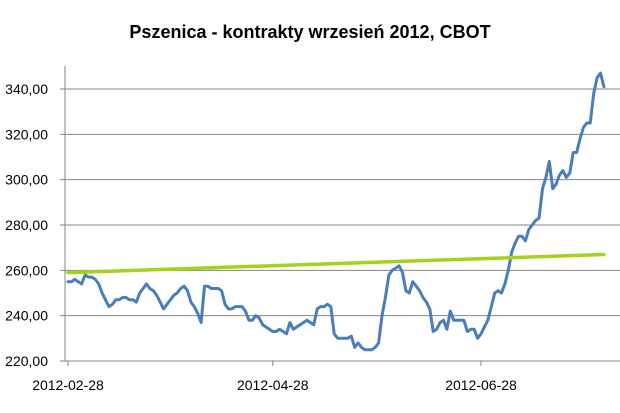 This screenshot has width=620, height=413. I want to click on series-line-trend, so click(336, 263).